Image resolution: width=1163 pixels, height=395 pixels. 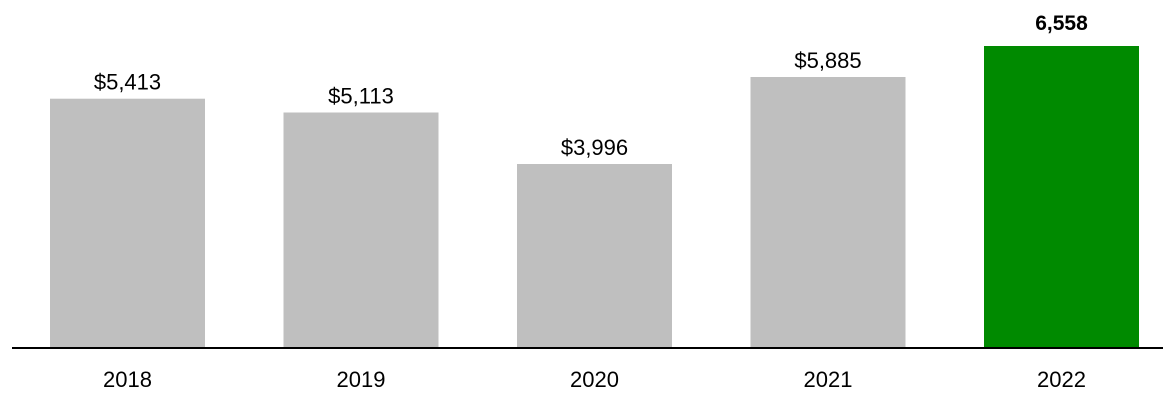 I want to click on x-tick-labels-layer: 2018 2019 2020 2021 2022, so click(x=594, y=379).